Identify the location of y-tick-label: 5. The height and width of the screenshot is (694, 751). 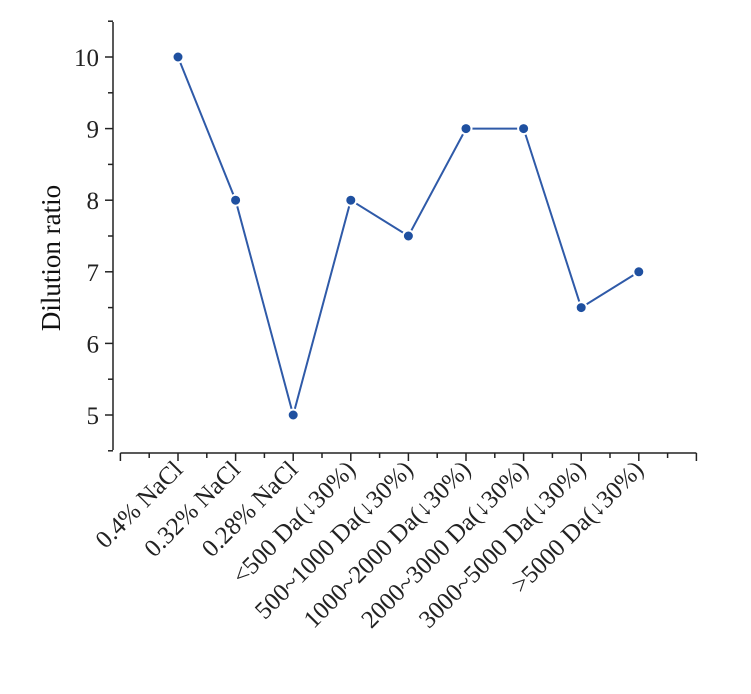
(93, 416).